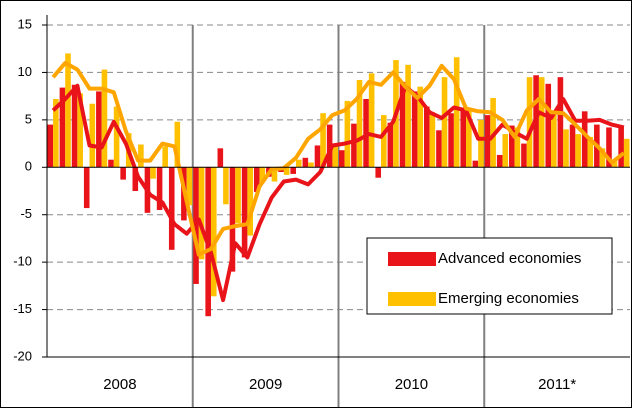  Describe the element at coordinates (22, 355) in the screenshot. I see `y-tick-label: -20` at that location.